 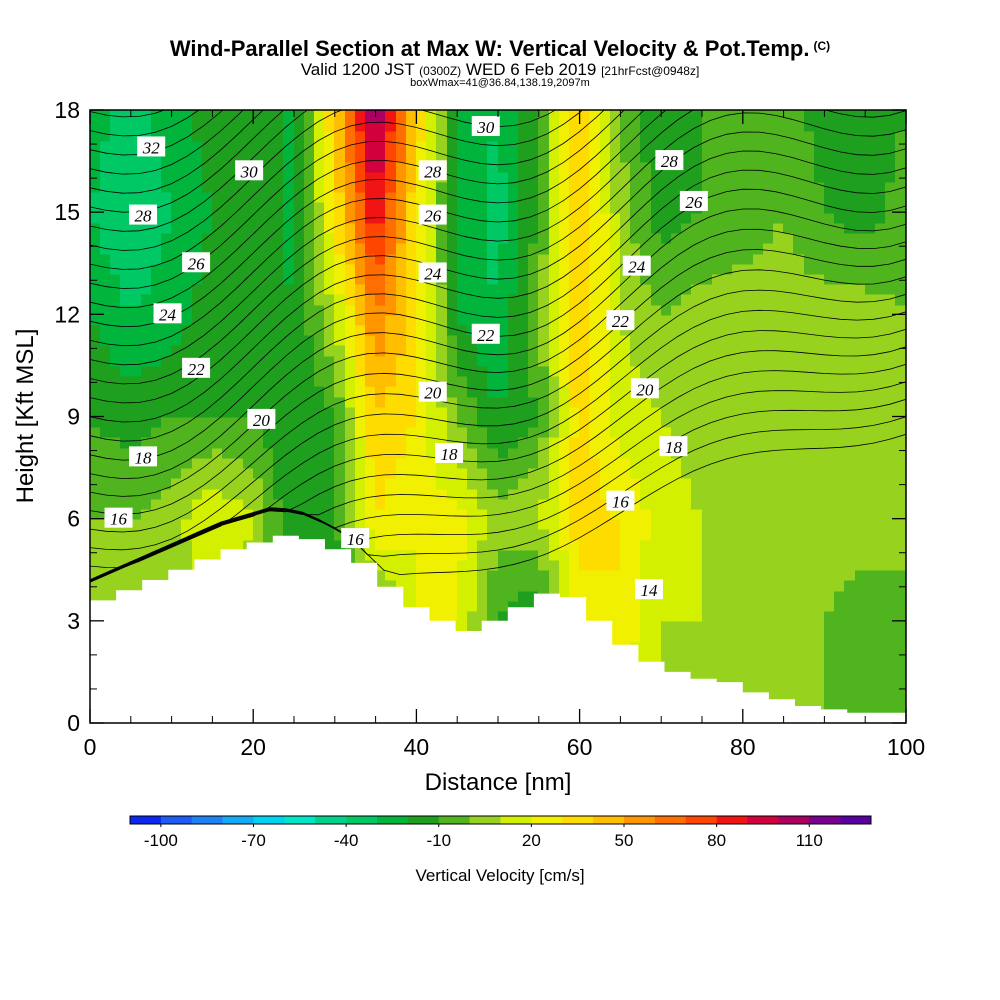 What do you see at coordinates (621, 502) in the screenshot?
I see `contour-label-text: 16` at bounding box center [621, 502].